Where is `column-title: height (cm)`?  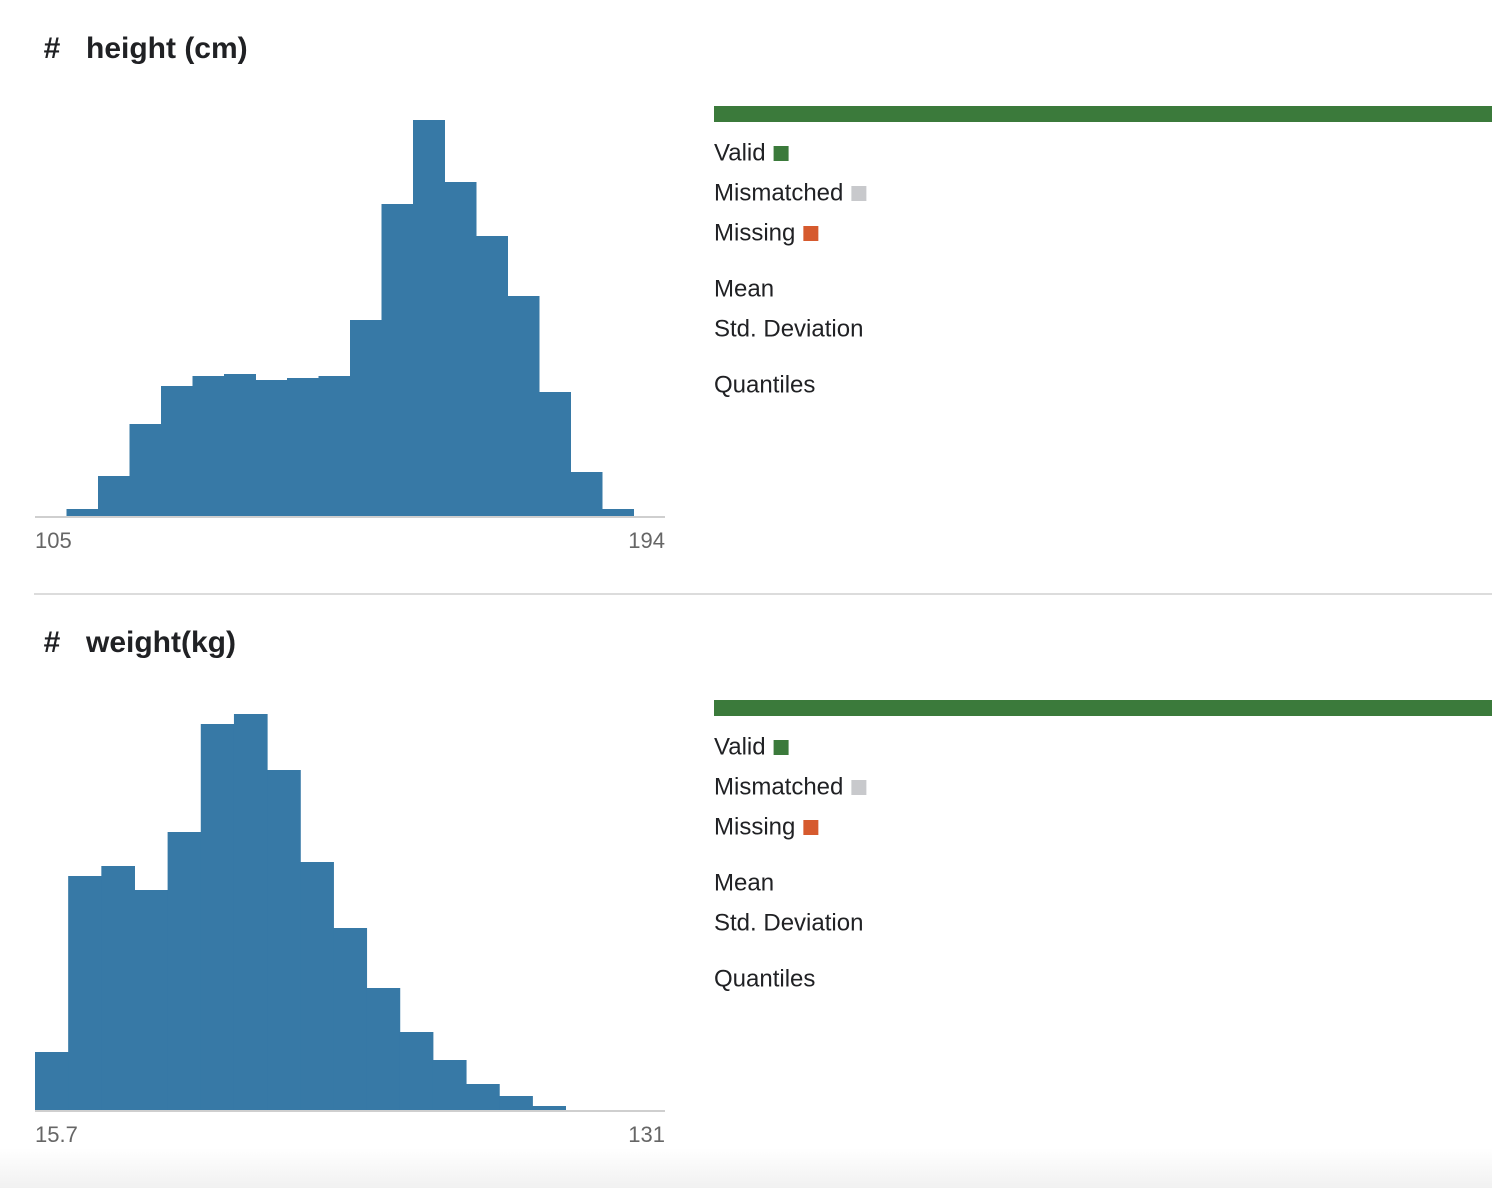 column-title: height (cm) is located at coordinates (167, 48).